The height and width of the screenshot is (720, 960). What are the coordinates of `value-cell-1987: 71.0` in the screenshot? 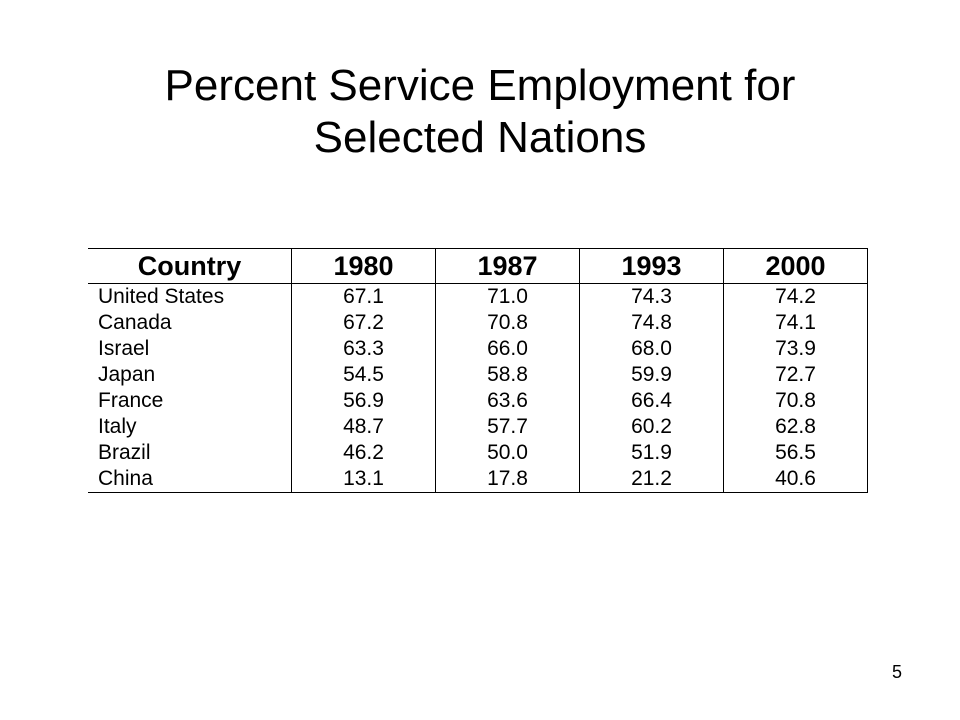 It's located at (507, 296).